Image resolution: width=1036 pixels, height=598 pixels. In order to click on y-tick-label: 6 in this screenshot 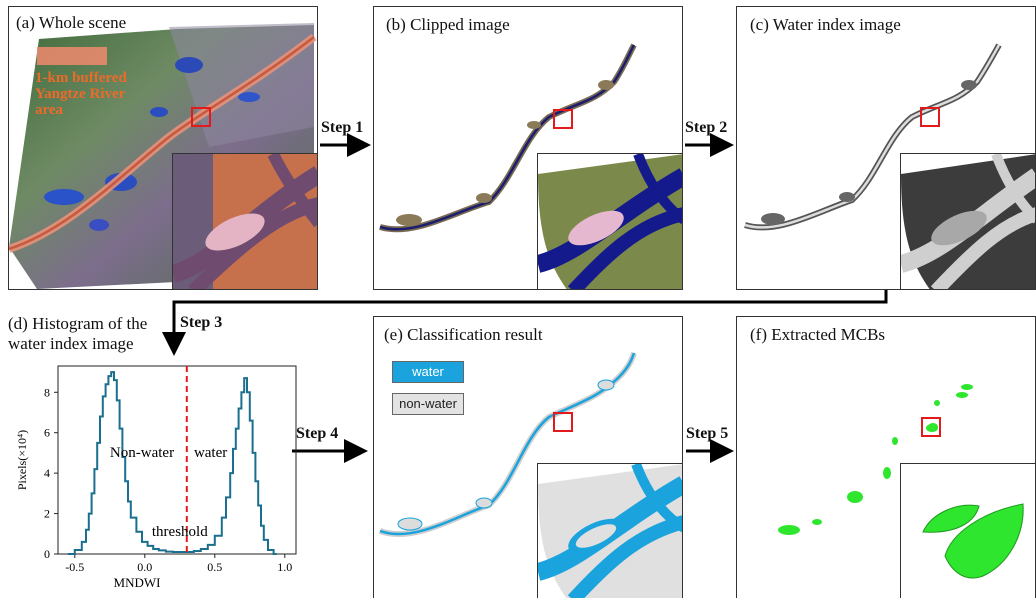, I will do `click(47, 433)`.